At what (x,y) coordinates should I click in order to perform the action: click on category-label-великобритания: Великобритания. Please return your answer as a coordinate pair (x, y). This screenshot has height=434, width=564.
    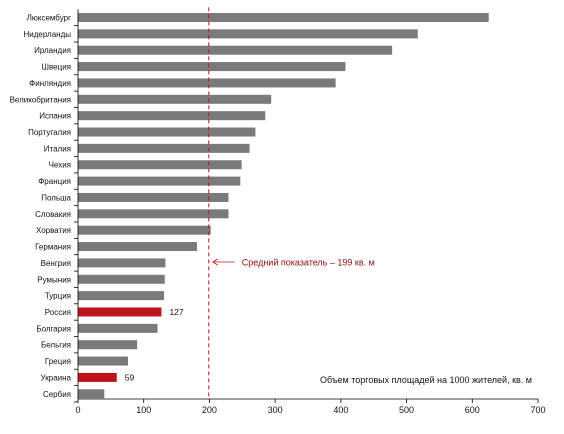
    Looking at the image, I should click on (40, 99).